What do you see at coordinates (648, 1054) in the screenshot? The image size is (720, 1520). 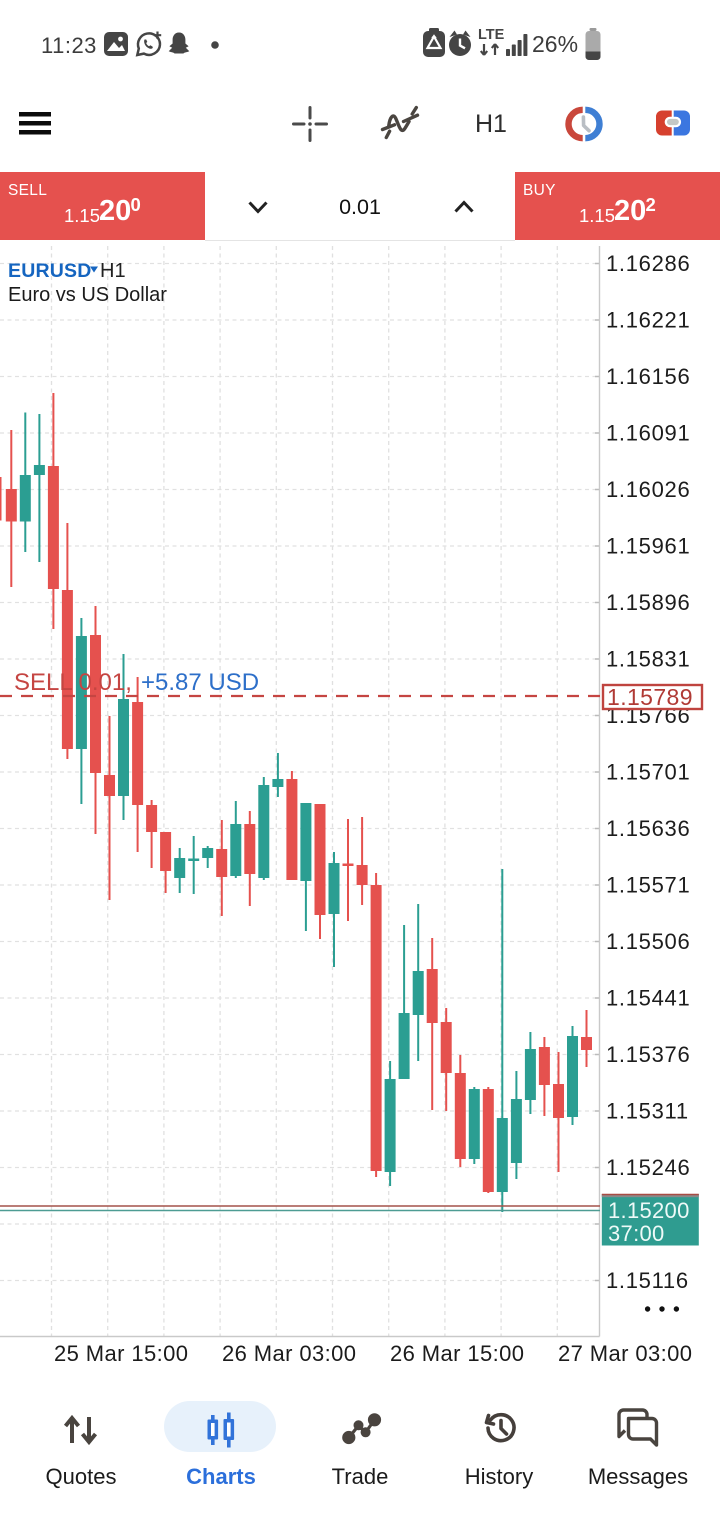 I see `svg-text: 1.15376` at bounding box center [648, 1054].